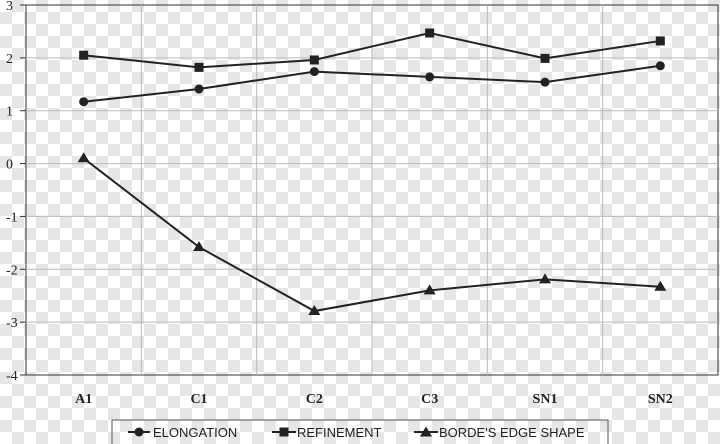 The width and height of the screenshot is (720, 444). Describe the element at coordinates (426, 431) in the screenshot. I see `legend-marker-triangle-icon` at that location.